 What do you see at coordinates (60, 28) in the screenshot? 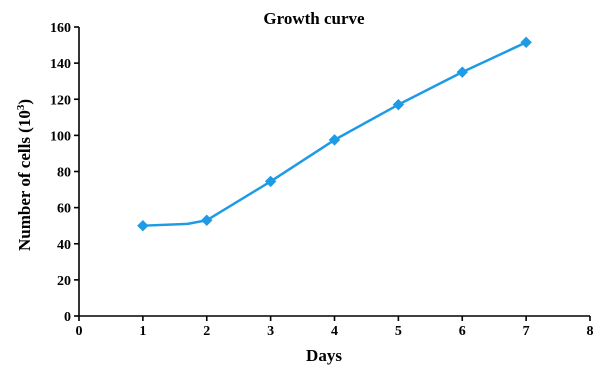
I see `y-tick-label: 160` at bounding box center [60, 28].